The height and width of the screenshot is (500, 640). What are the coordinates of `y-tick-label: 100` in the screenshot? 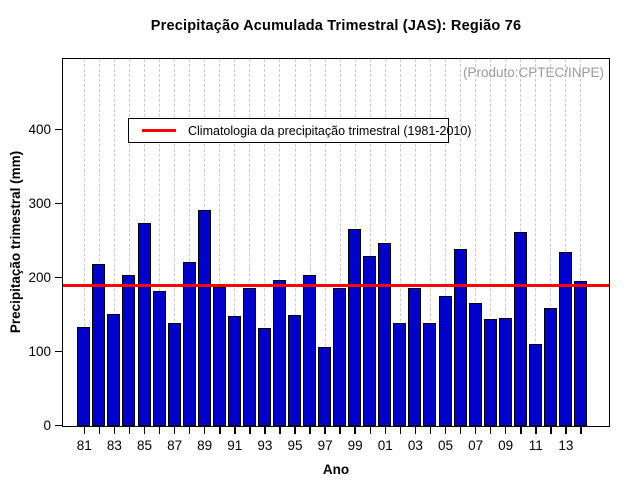 It's located at (39, 351).